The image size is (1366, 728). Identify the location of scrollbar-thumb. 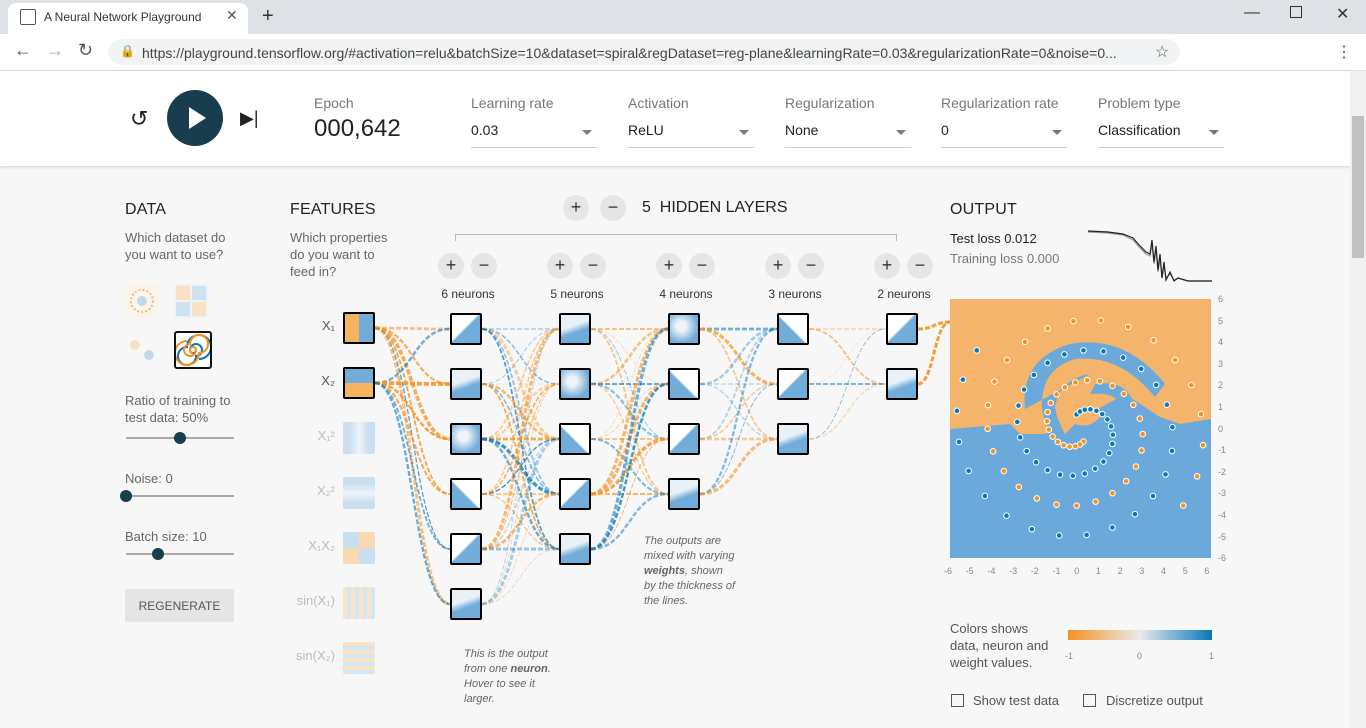
(1358, 187).